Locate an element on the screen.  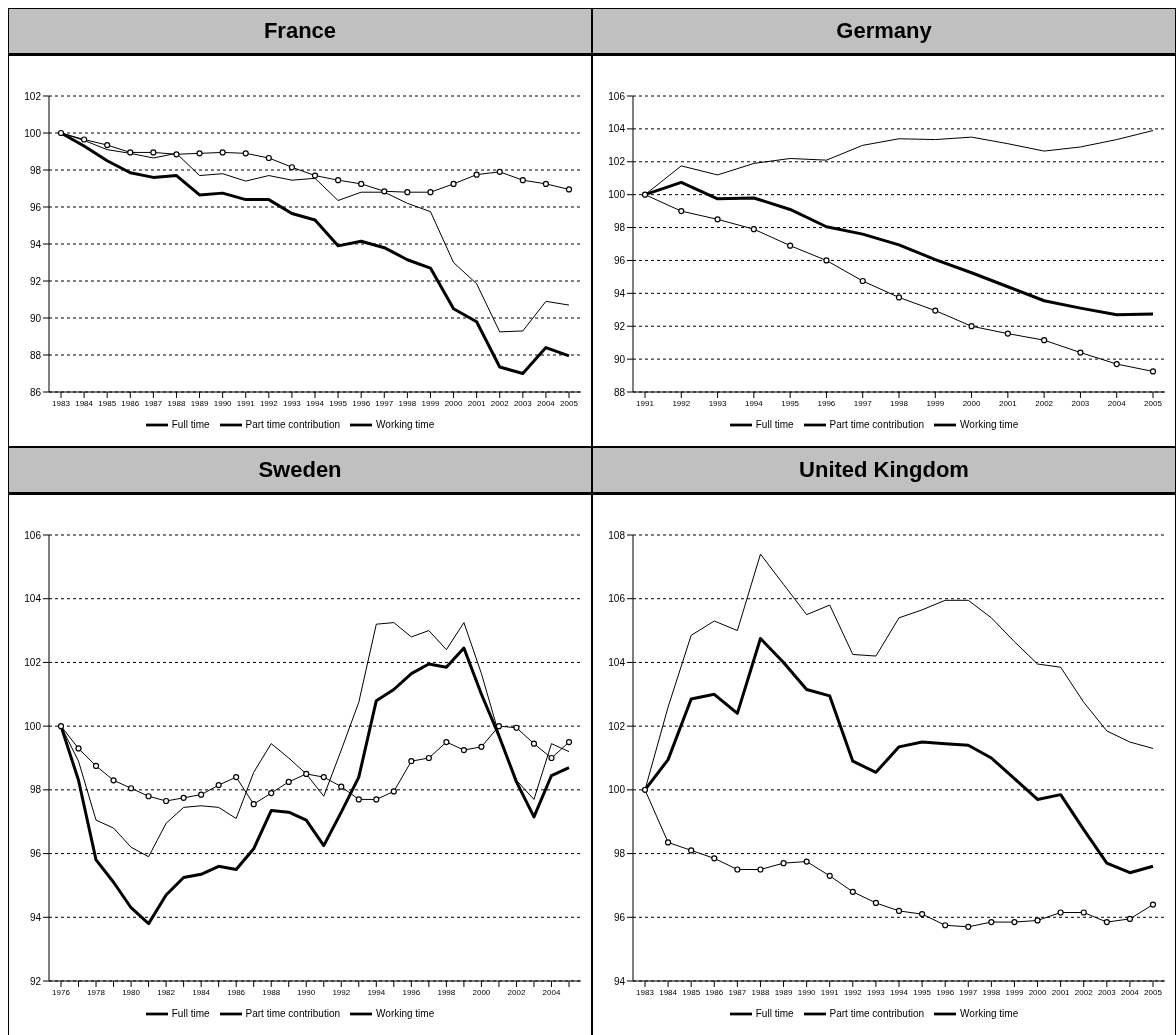
x-tick-label: 1978 is located at coordinates (96, 992).